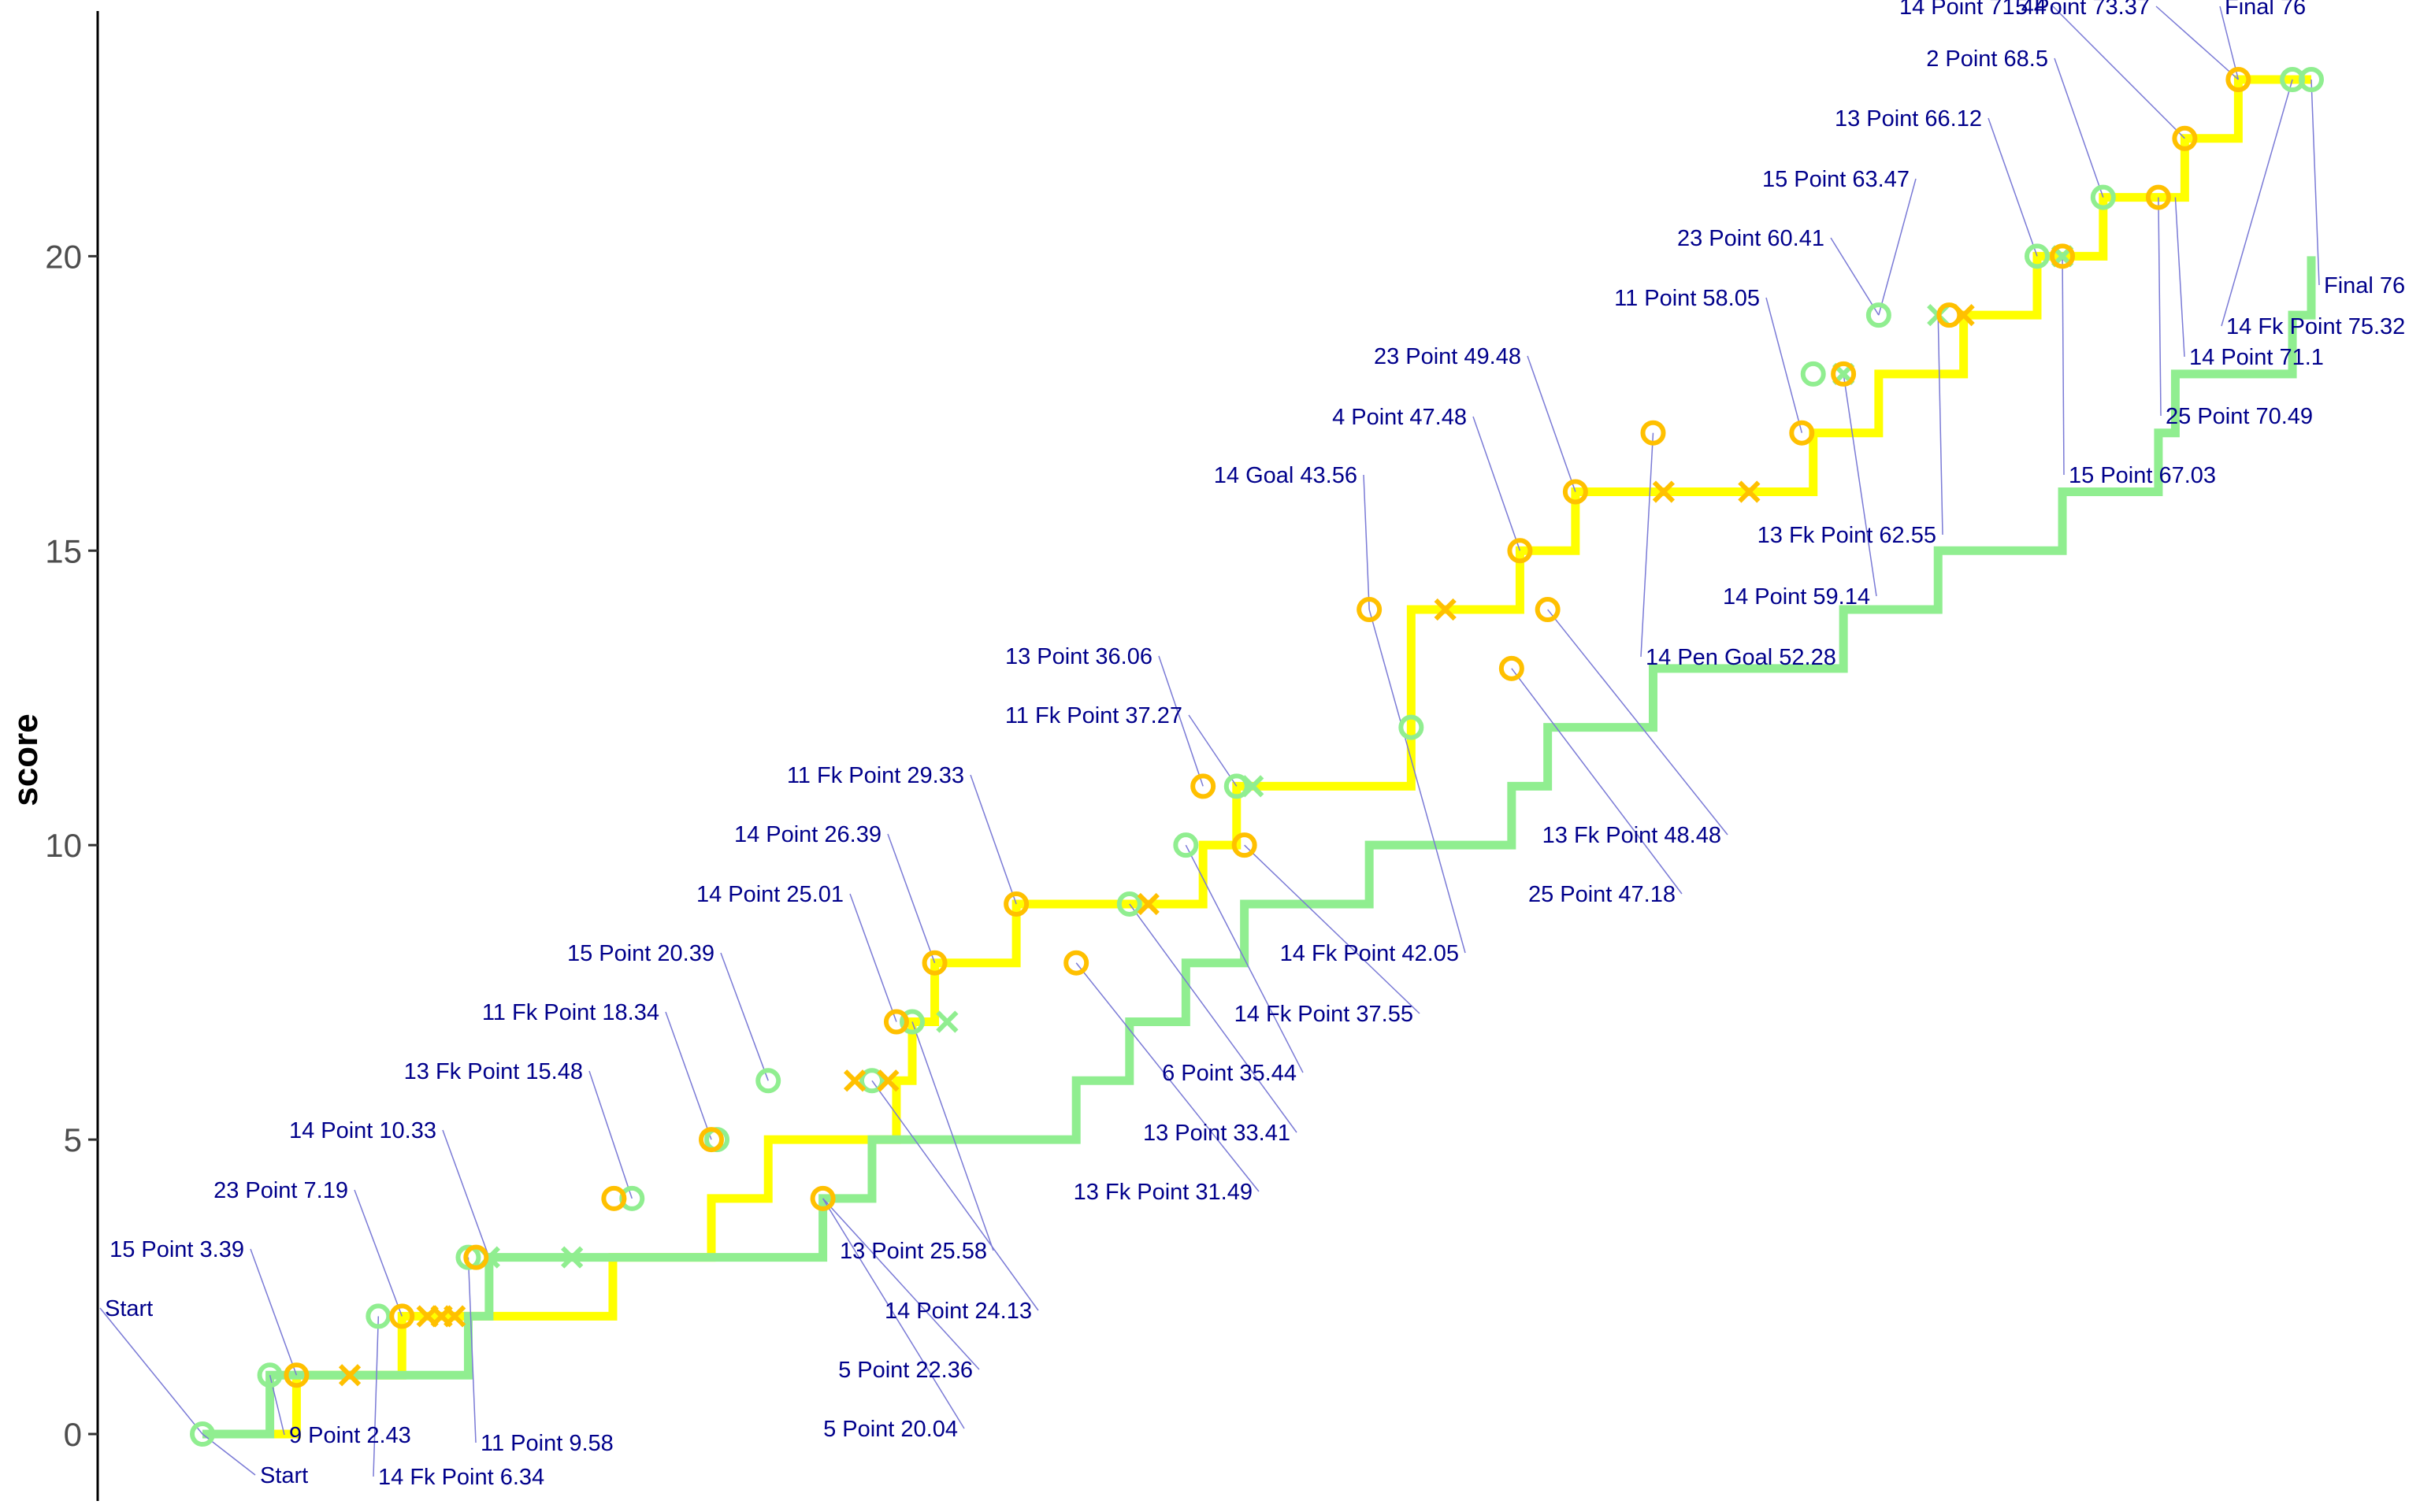  I want to click on annotation-label: 14 Point 59.14, so click(1796, 597).